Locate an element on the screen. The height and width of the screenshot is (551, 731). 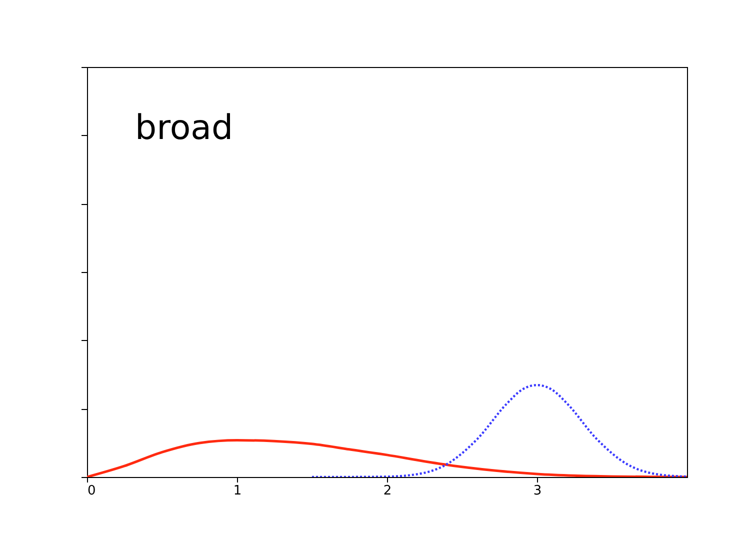
x-tick-label: 2 is located at coordinates (387, 491).